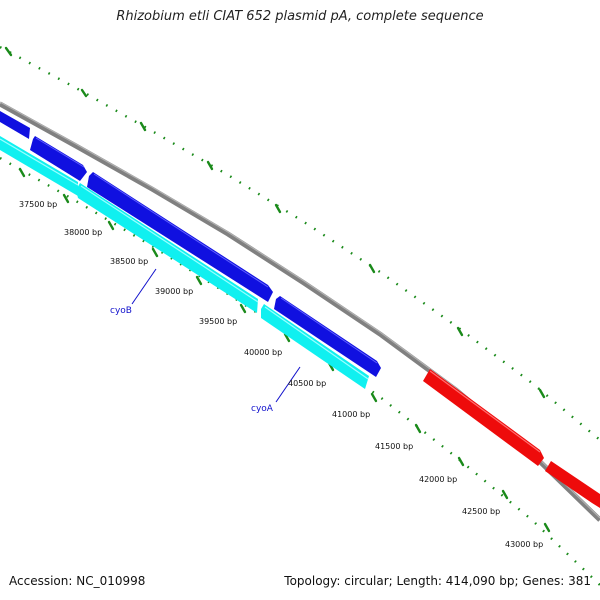 The height and width of the screenshot is (600, 600). I want to click on other-cds-features, so click(511, 438).